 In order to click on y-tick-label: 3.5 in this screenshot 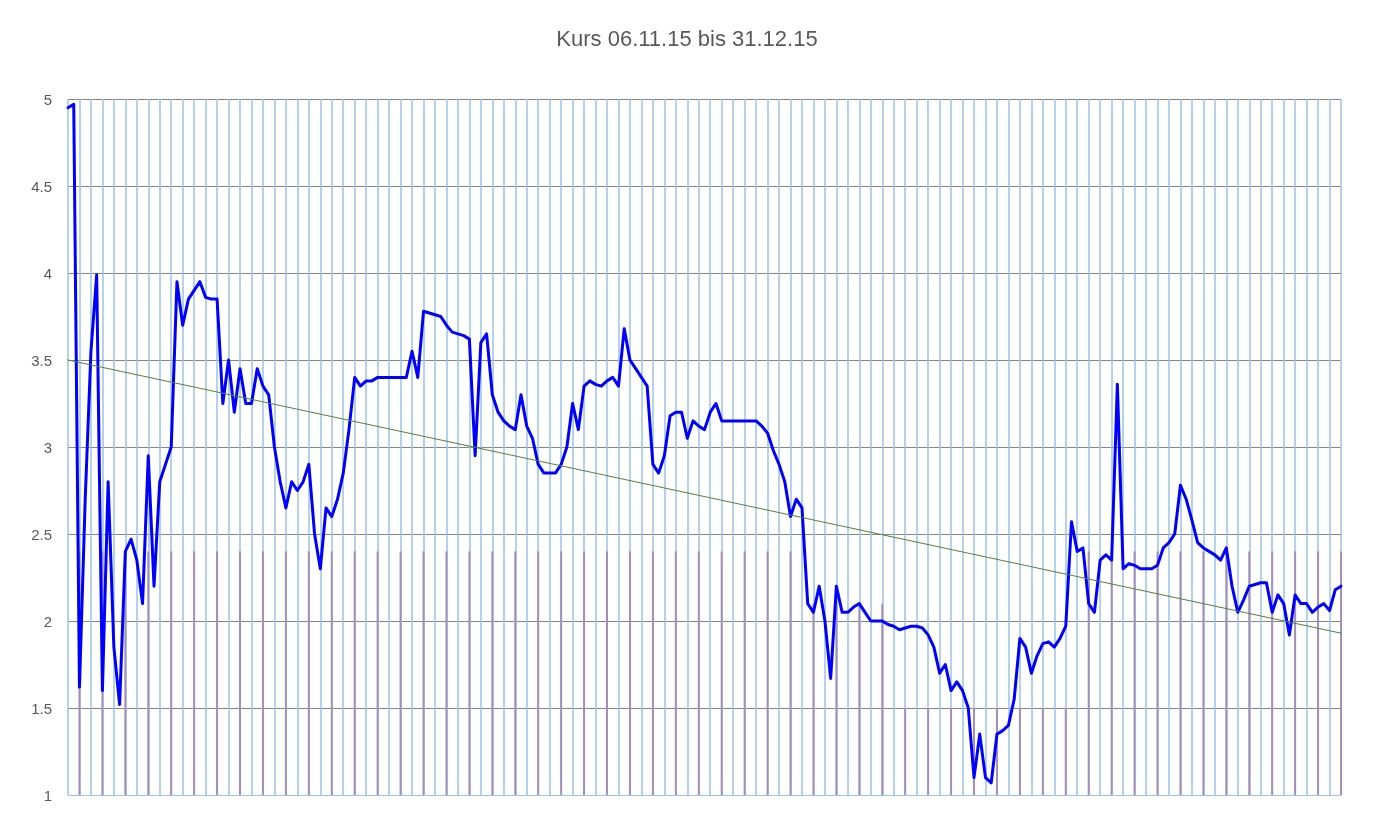, I will do `click(41, 360)`.